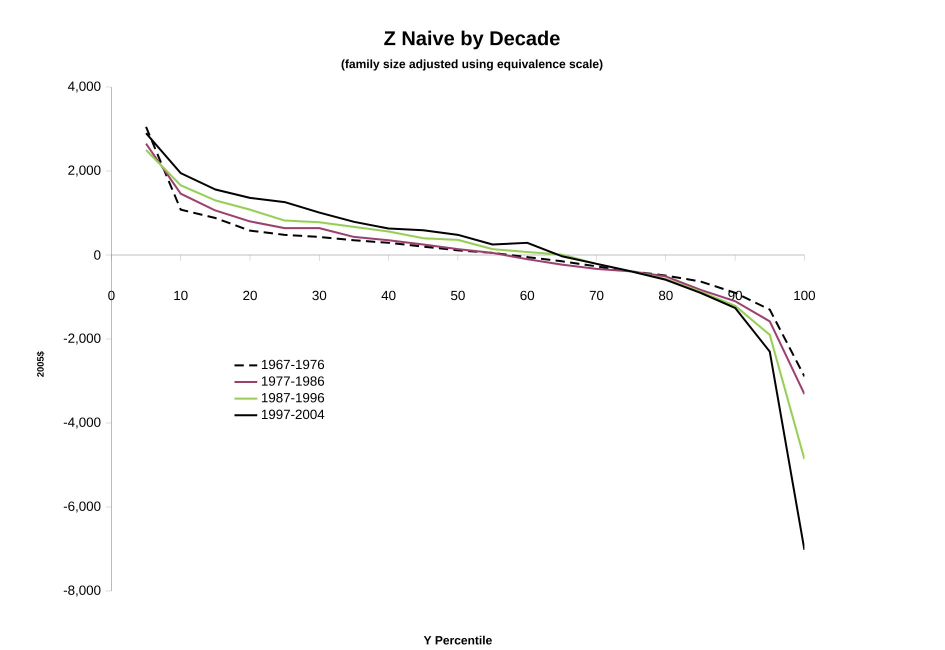  What do you see at coordinates (293, 381) in the screenshot?
I see `legend-label: 1977-1986` at bounding box center [293, 381].